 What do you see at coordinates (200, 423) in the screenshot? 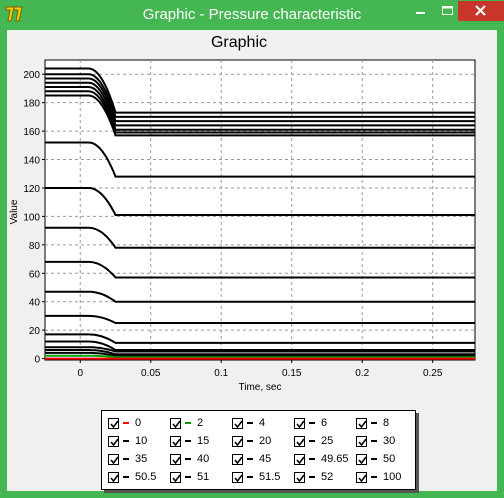
I see `legend-label: 2` at bounding box center [200, 423].